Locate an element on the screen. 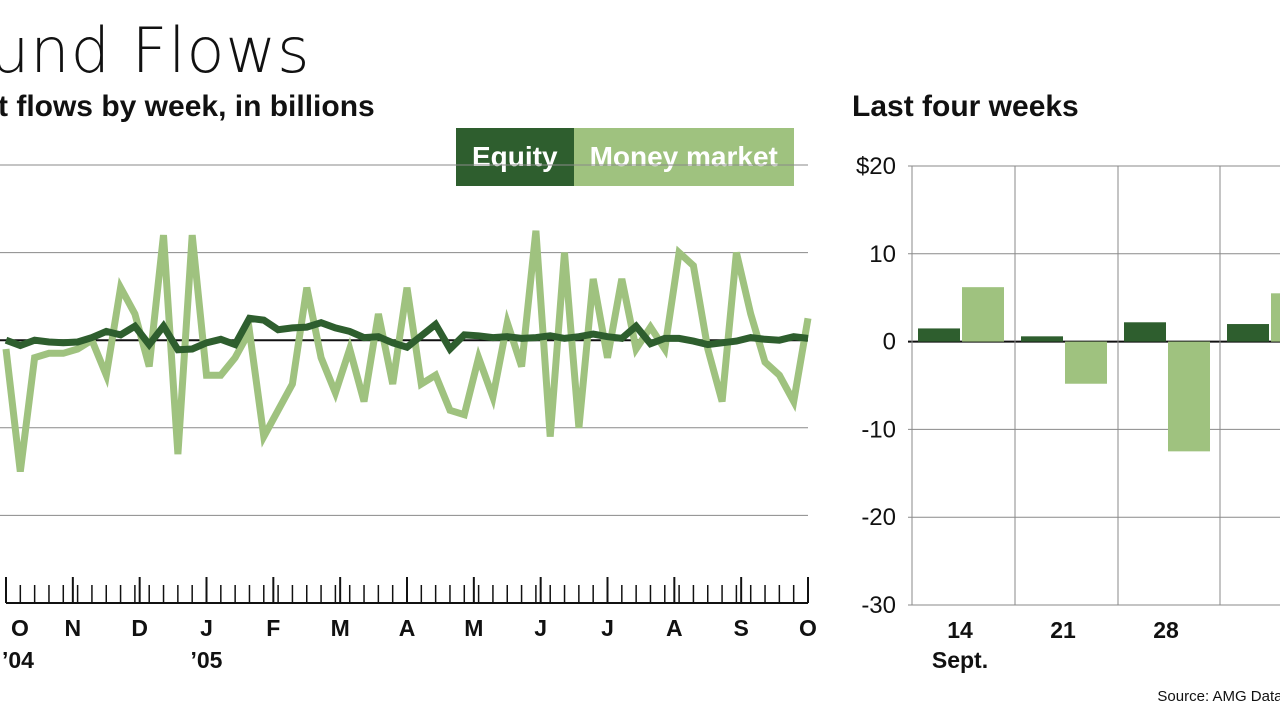  y-tick-label: -20 is located at coordinates (878, 517).